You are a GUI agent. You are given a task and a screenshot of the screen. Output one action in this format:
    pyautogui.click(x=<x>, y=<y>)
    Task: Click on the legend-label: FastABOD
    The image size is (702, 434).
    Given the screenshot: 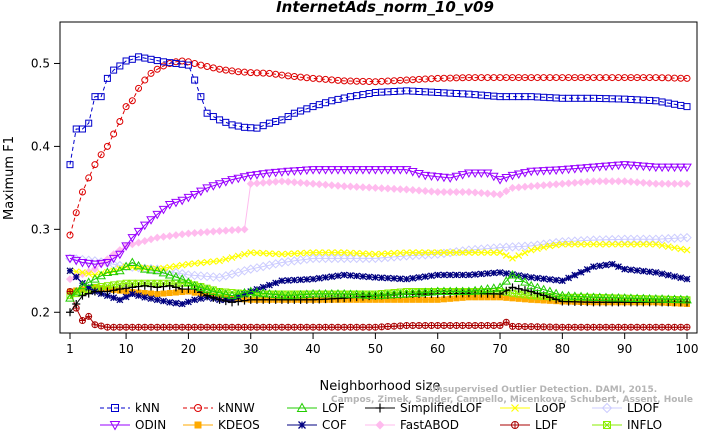 What is the action you would take?
    pyautogui.click(x=429, y=425)
    